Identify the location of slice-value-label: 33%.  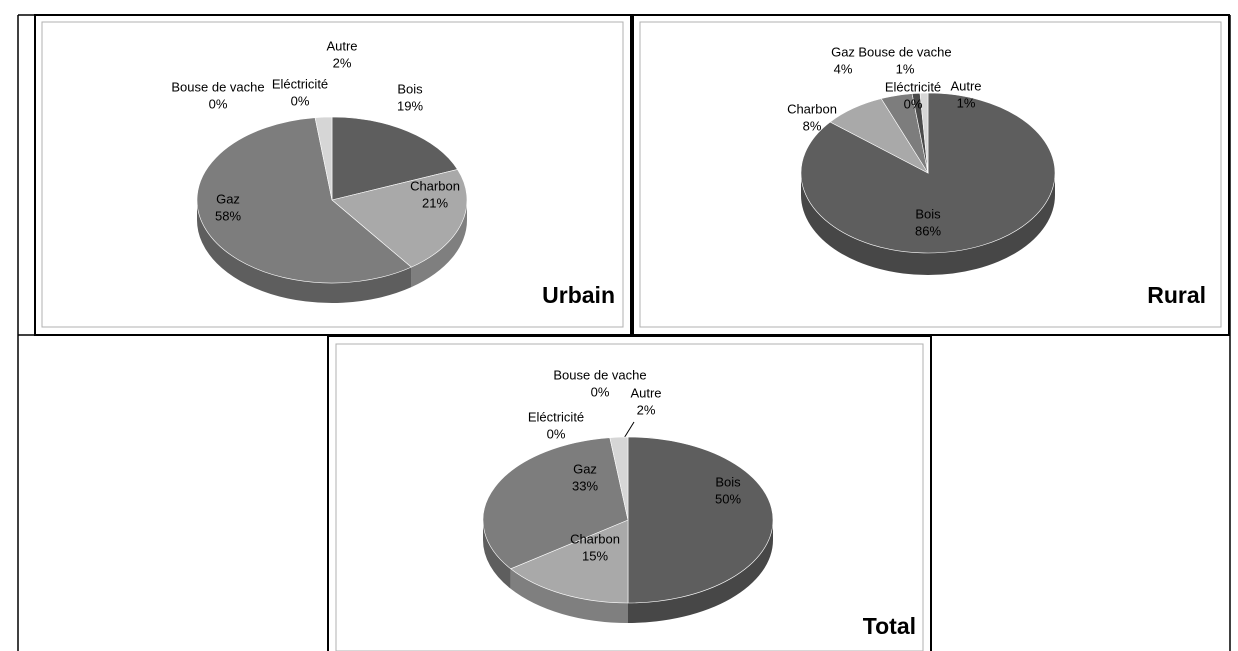
(585, 485).